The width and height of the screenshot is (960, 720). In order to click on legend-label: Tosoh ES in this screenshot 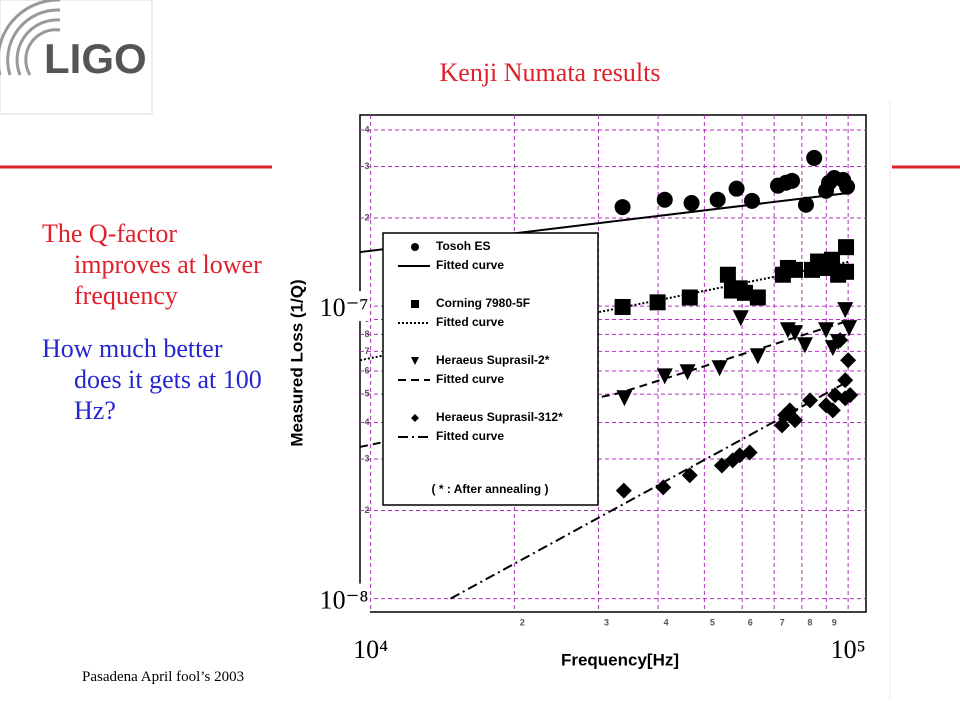, I will do `click(463, 246)`.